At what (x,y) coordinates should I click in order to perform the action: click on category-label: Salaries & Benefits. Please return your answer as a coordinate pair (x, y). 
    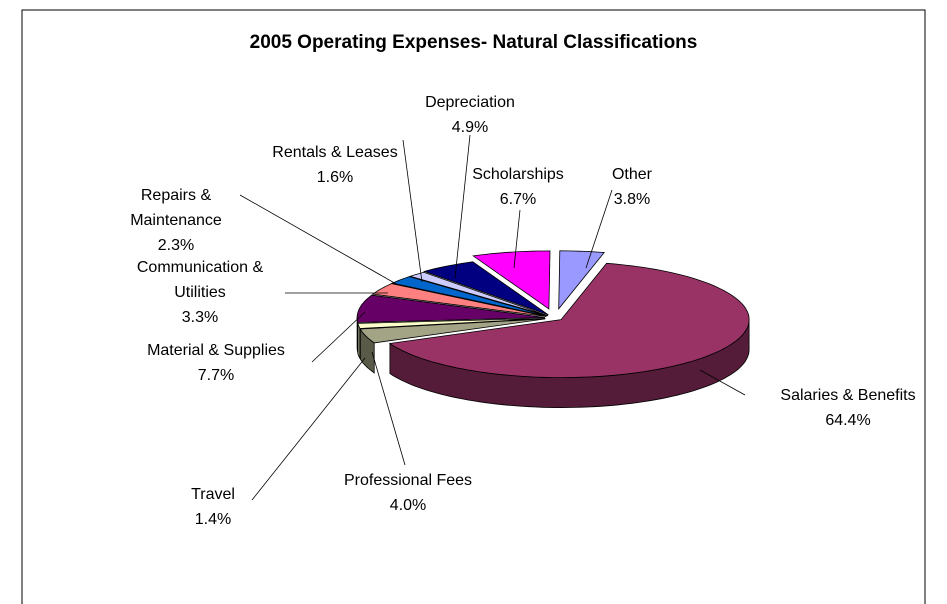
    Looking at the image, I should click on (848, 395).